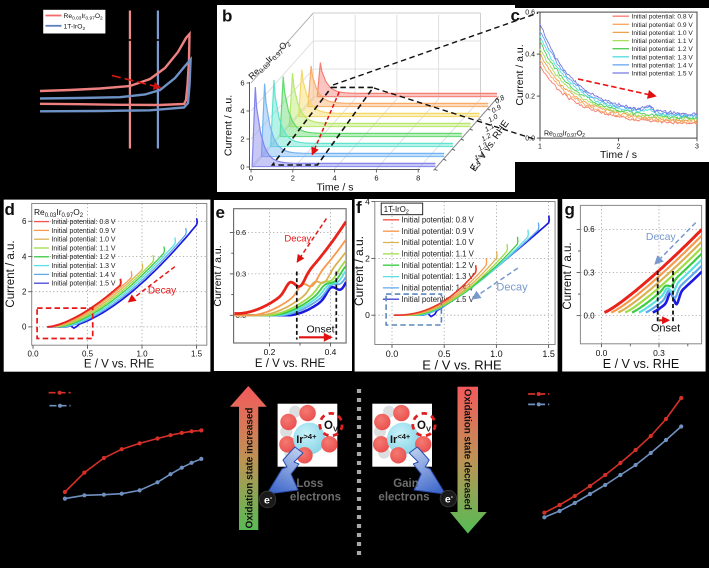 The image size is (709, 568). What do you see at coordinates (490, 128) in the screenshot?
I see `svg-text: 1.1` at bounding box center [490, 128].